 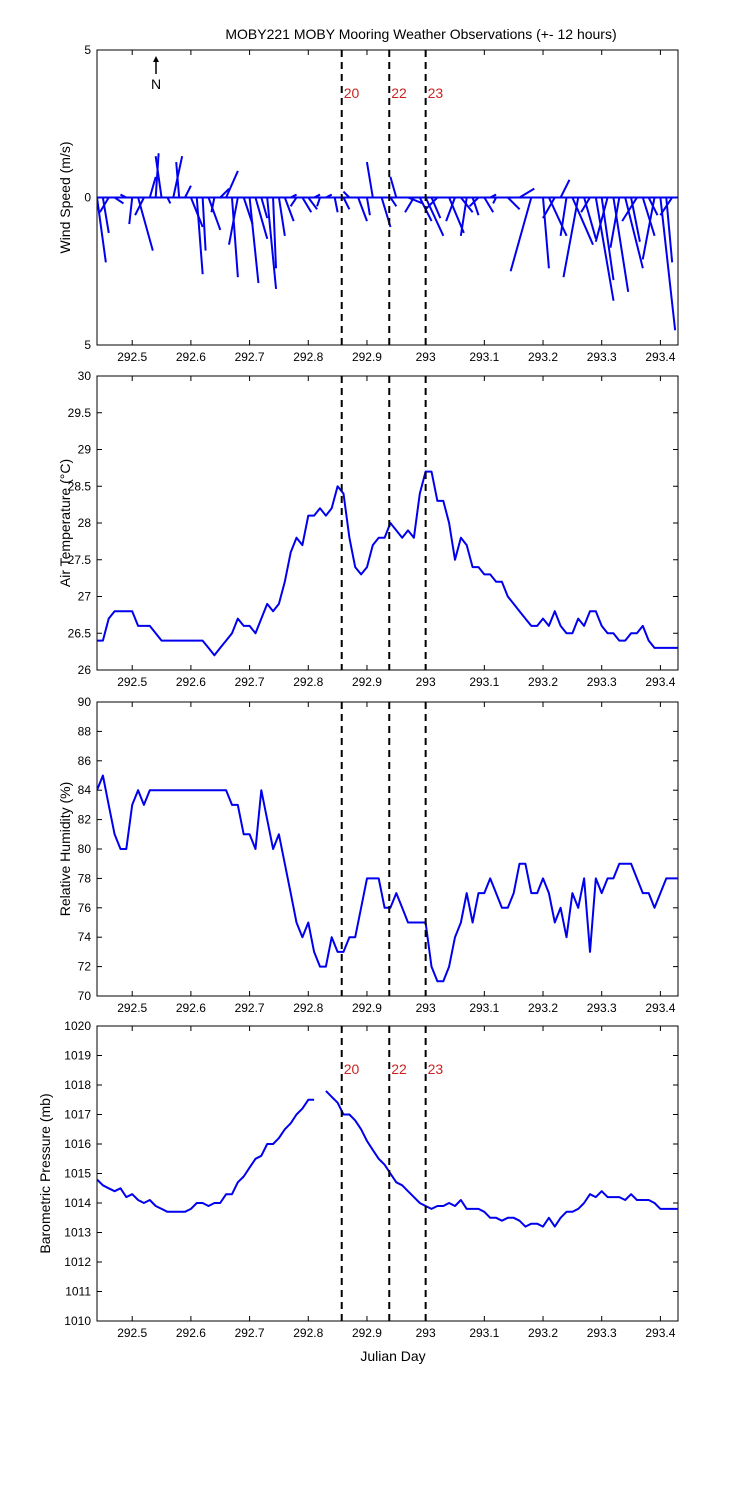 What do you see at coordinates (85, 702) in the screenshot?
I see `y-tick-label: 90` at bounding box center [85, 702].